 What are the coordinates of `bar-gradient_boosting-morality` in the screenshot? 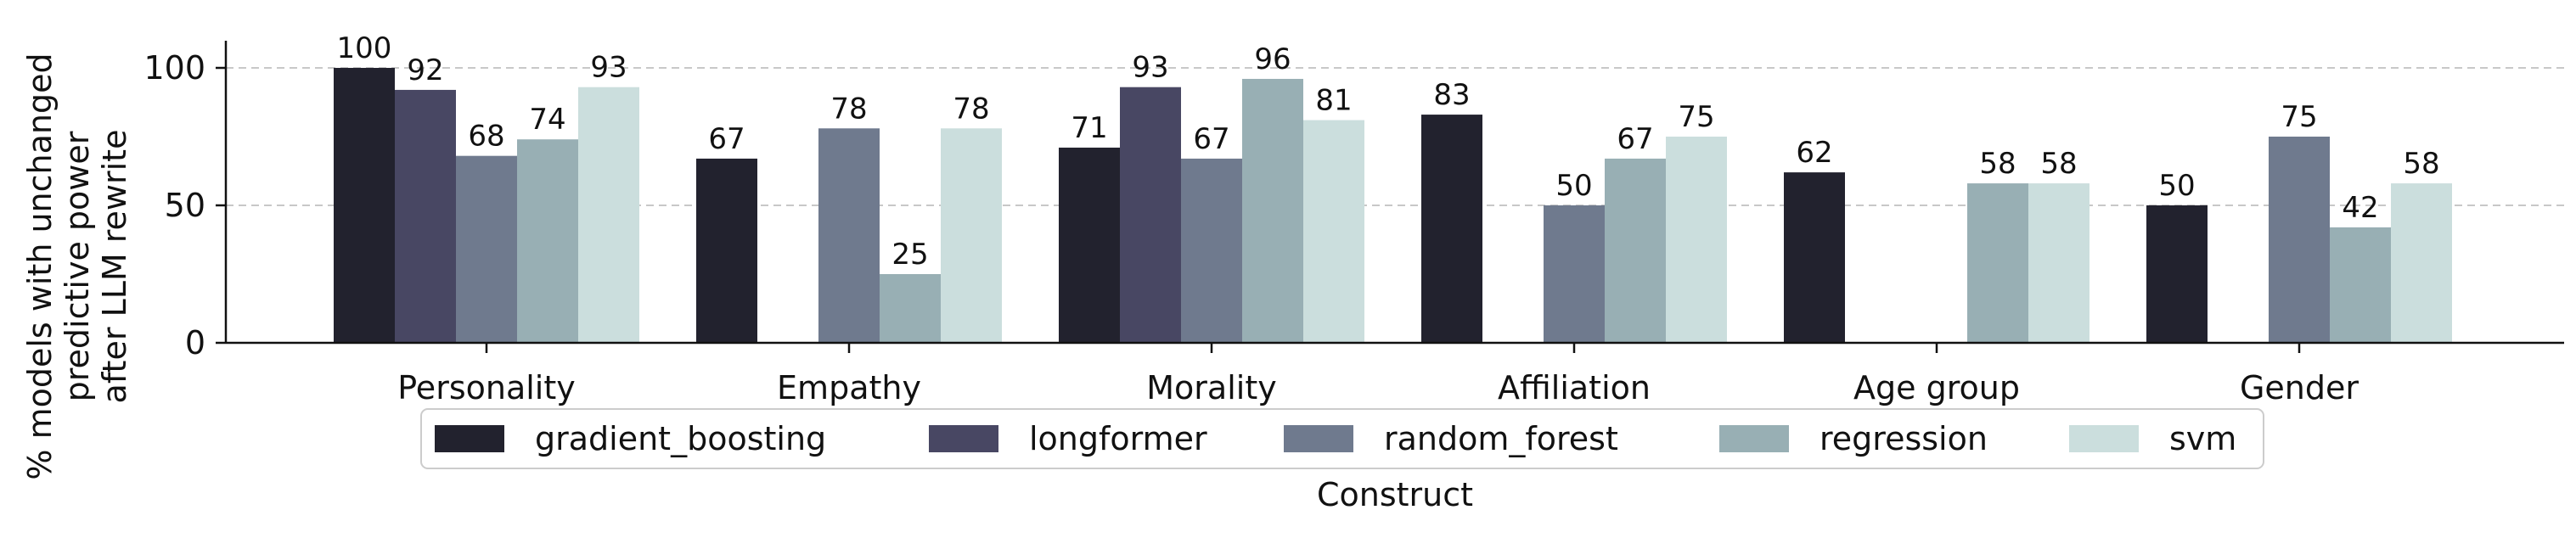 It's located at (1089, 245).